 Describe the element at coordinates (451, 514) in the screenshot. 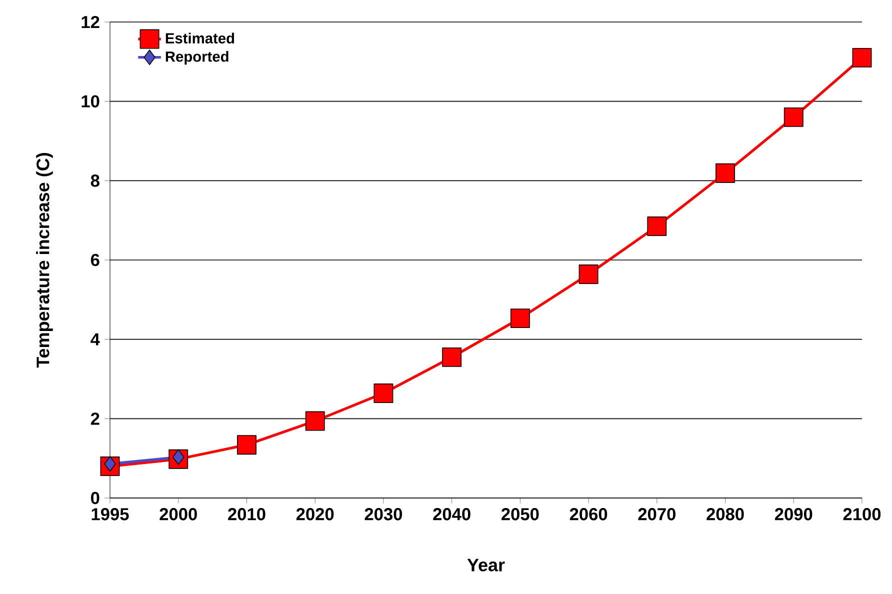

I see `x-tick-label: 2040` at that location.